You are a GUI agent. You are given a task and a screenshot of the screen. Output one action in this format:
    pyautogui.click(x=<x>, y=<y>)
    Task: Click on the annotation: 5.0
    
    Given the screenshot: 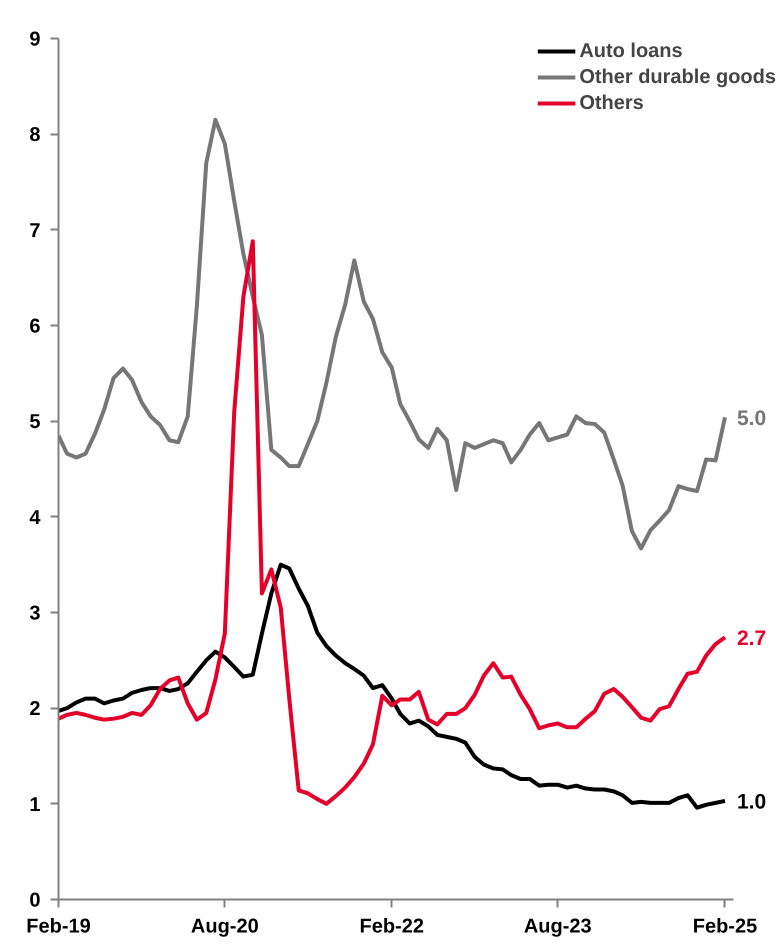 What is the action you would take?
    pyautogui.click(x=751, y=418)
    